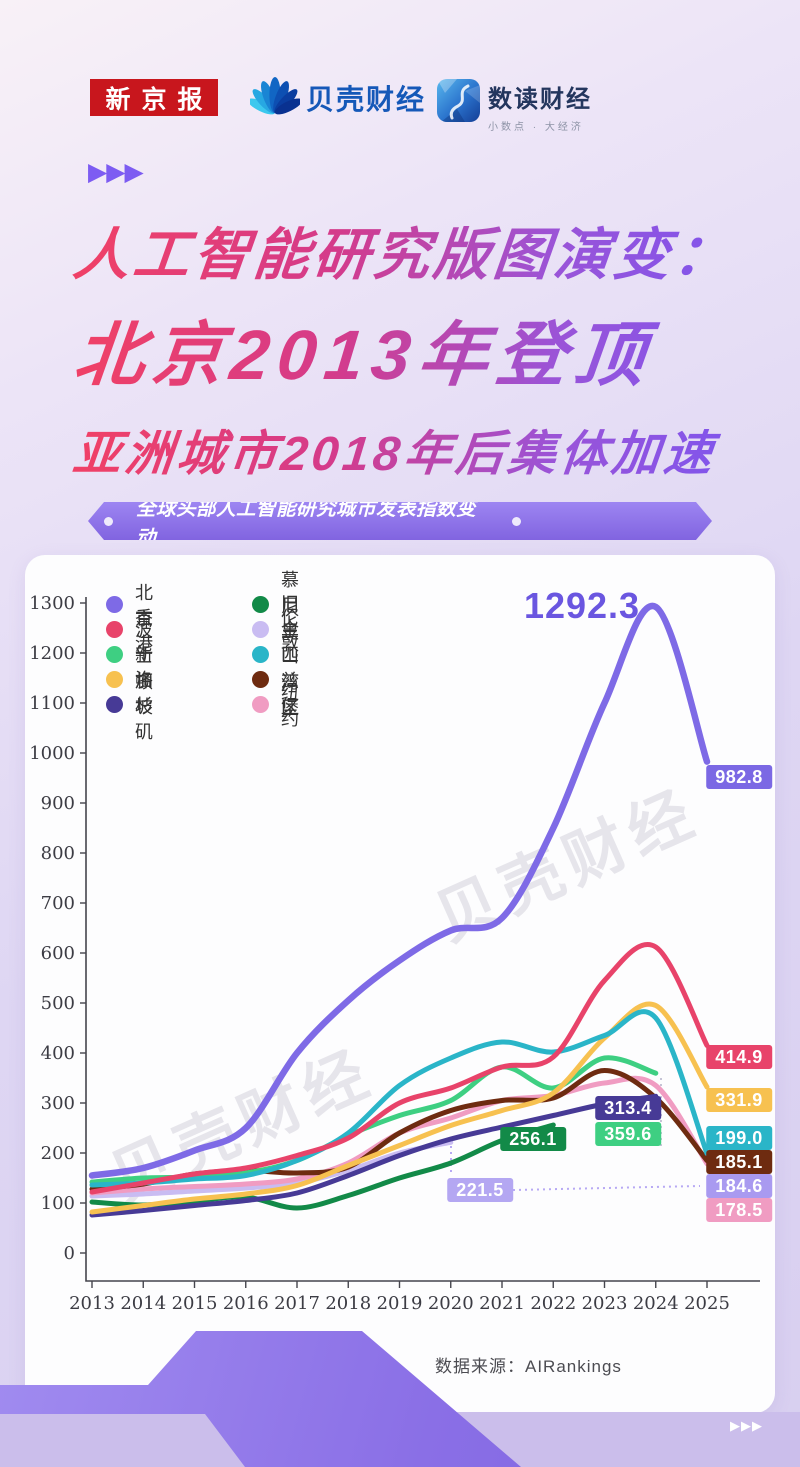 The image size is (800, 1467). Describe the element at coordinates (260, 679) in the screenshot. I see `legend-dot-pittsburgh` at that location.